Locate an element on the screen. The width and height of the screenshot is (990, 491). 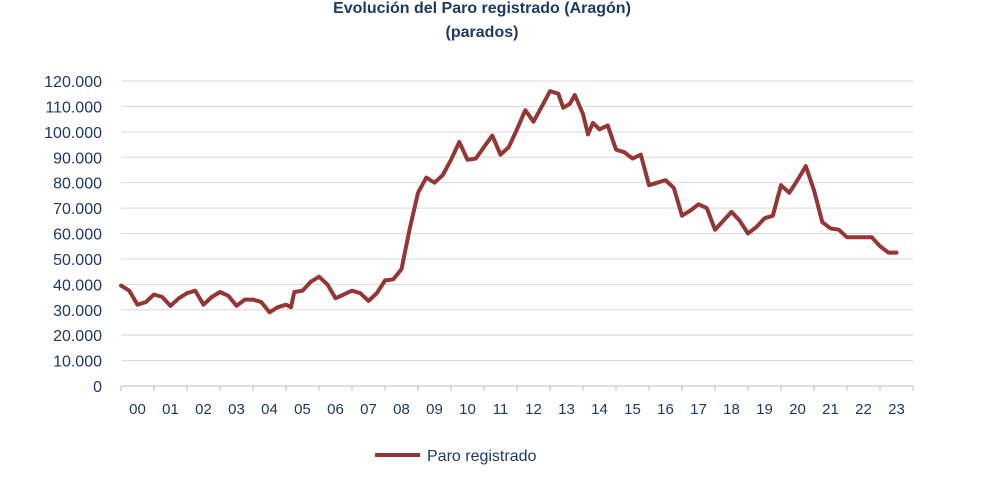
x-tick-label: 06 is located at coordinates (335, 409).